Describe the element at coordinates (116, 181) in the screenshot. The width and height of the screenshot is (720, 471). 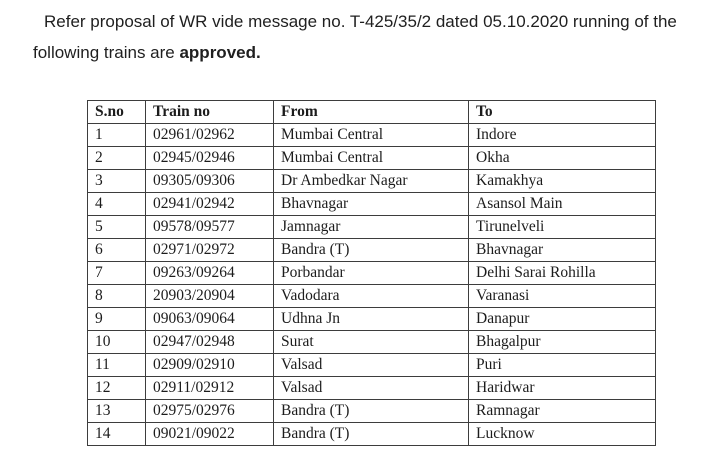
I see `table-cell: 3` at that location.